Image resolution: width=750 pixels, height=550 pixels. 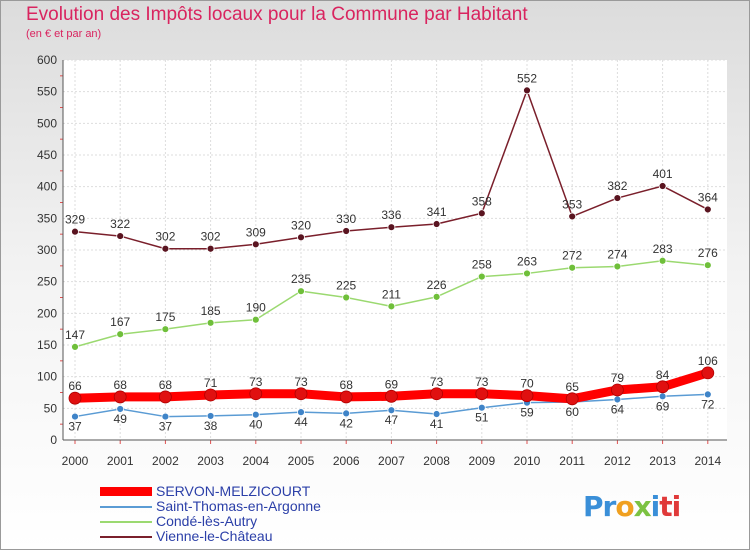 I want to click on y-tick-label: 250, so click(x=47, y=282).